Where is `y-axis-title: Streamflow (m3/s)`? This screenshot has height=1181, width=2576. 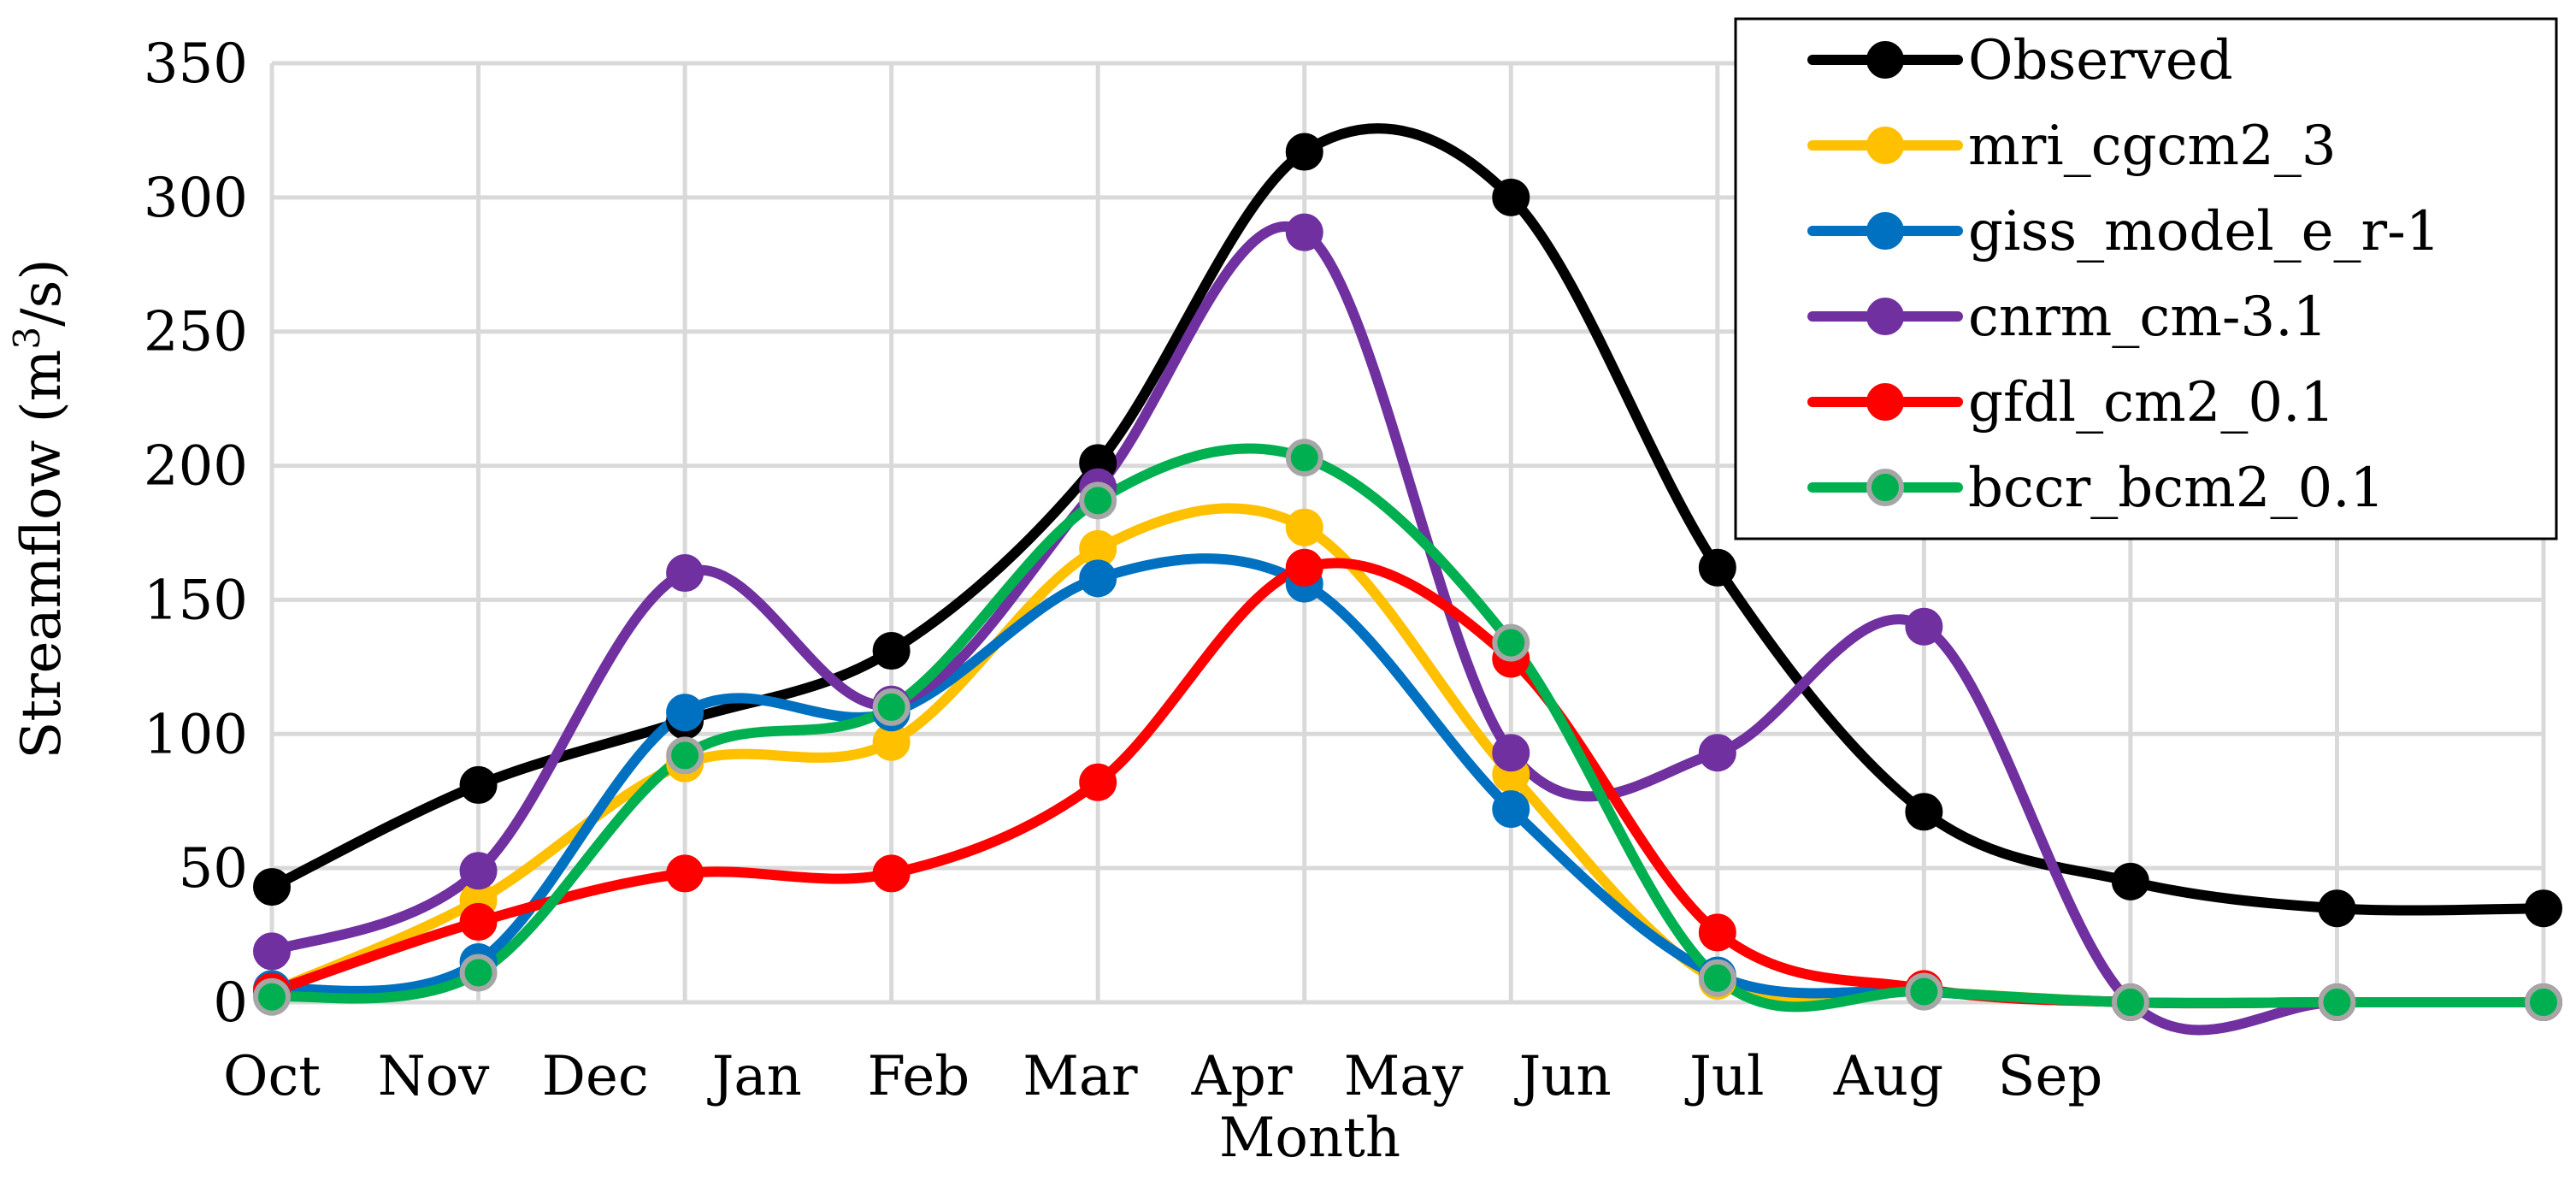 y-axis-title: Streamflow (m3/s) is located at coordinates (40, 509).